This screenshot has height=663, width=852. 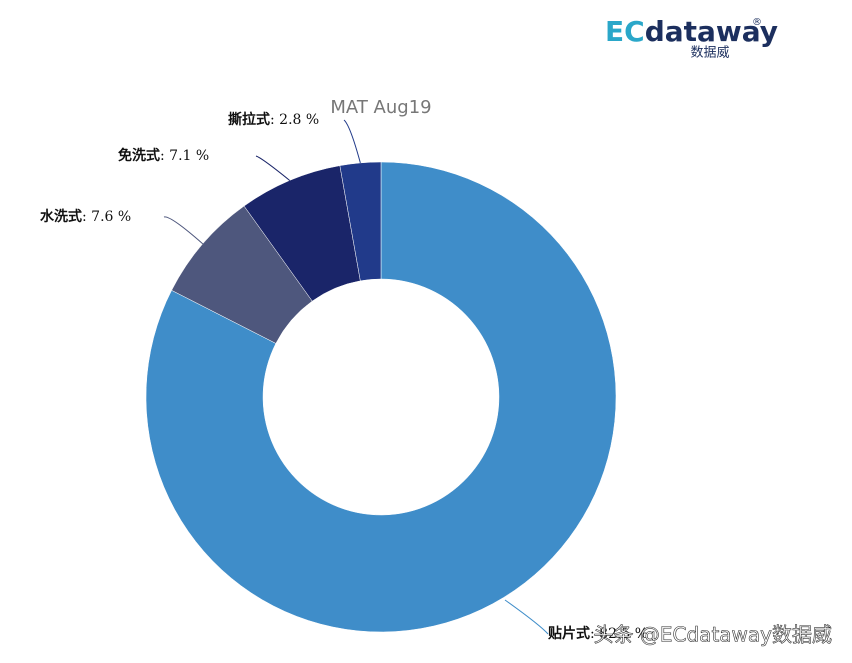 I want to click on data-label: 贴片式: 82.5 %, so click(x=598, y=633).